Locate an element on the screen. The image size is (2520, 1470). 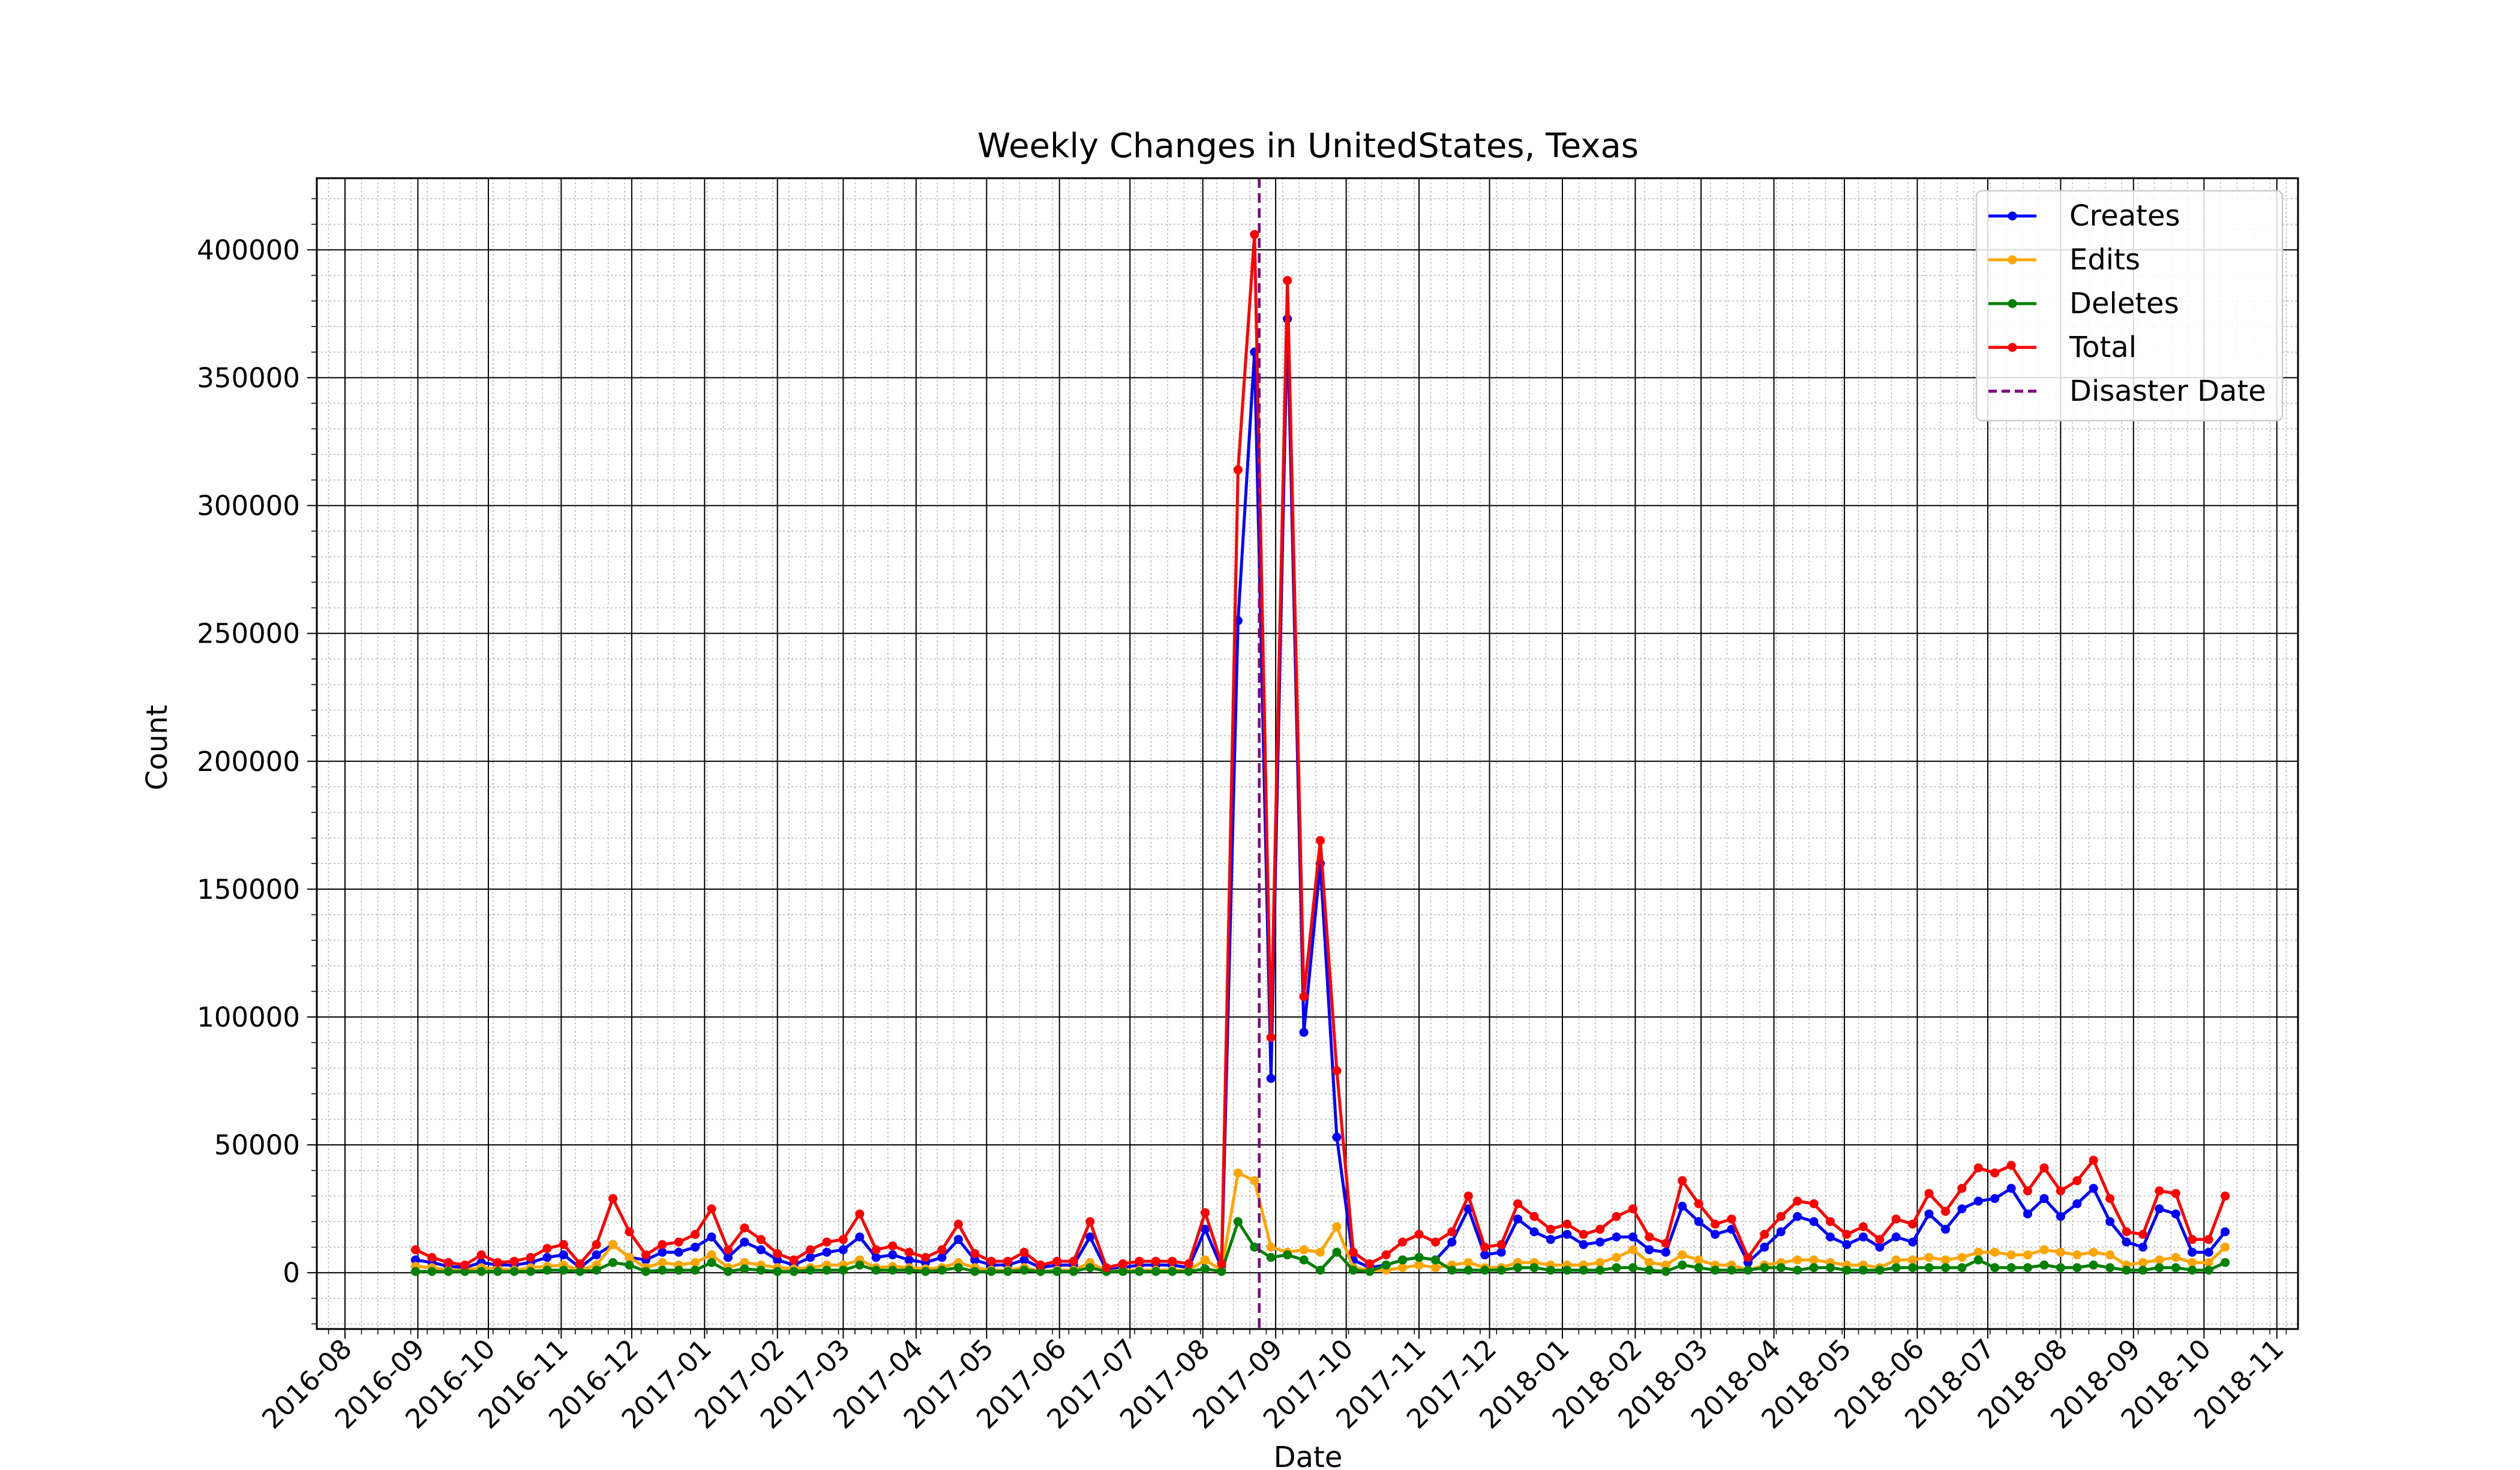
legend-item-total: Total is located at coordinates (2062, 348).